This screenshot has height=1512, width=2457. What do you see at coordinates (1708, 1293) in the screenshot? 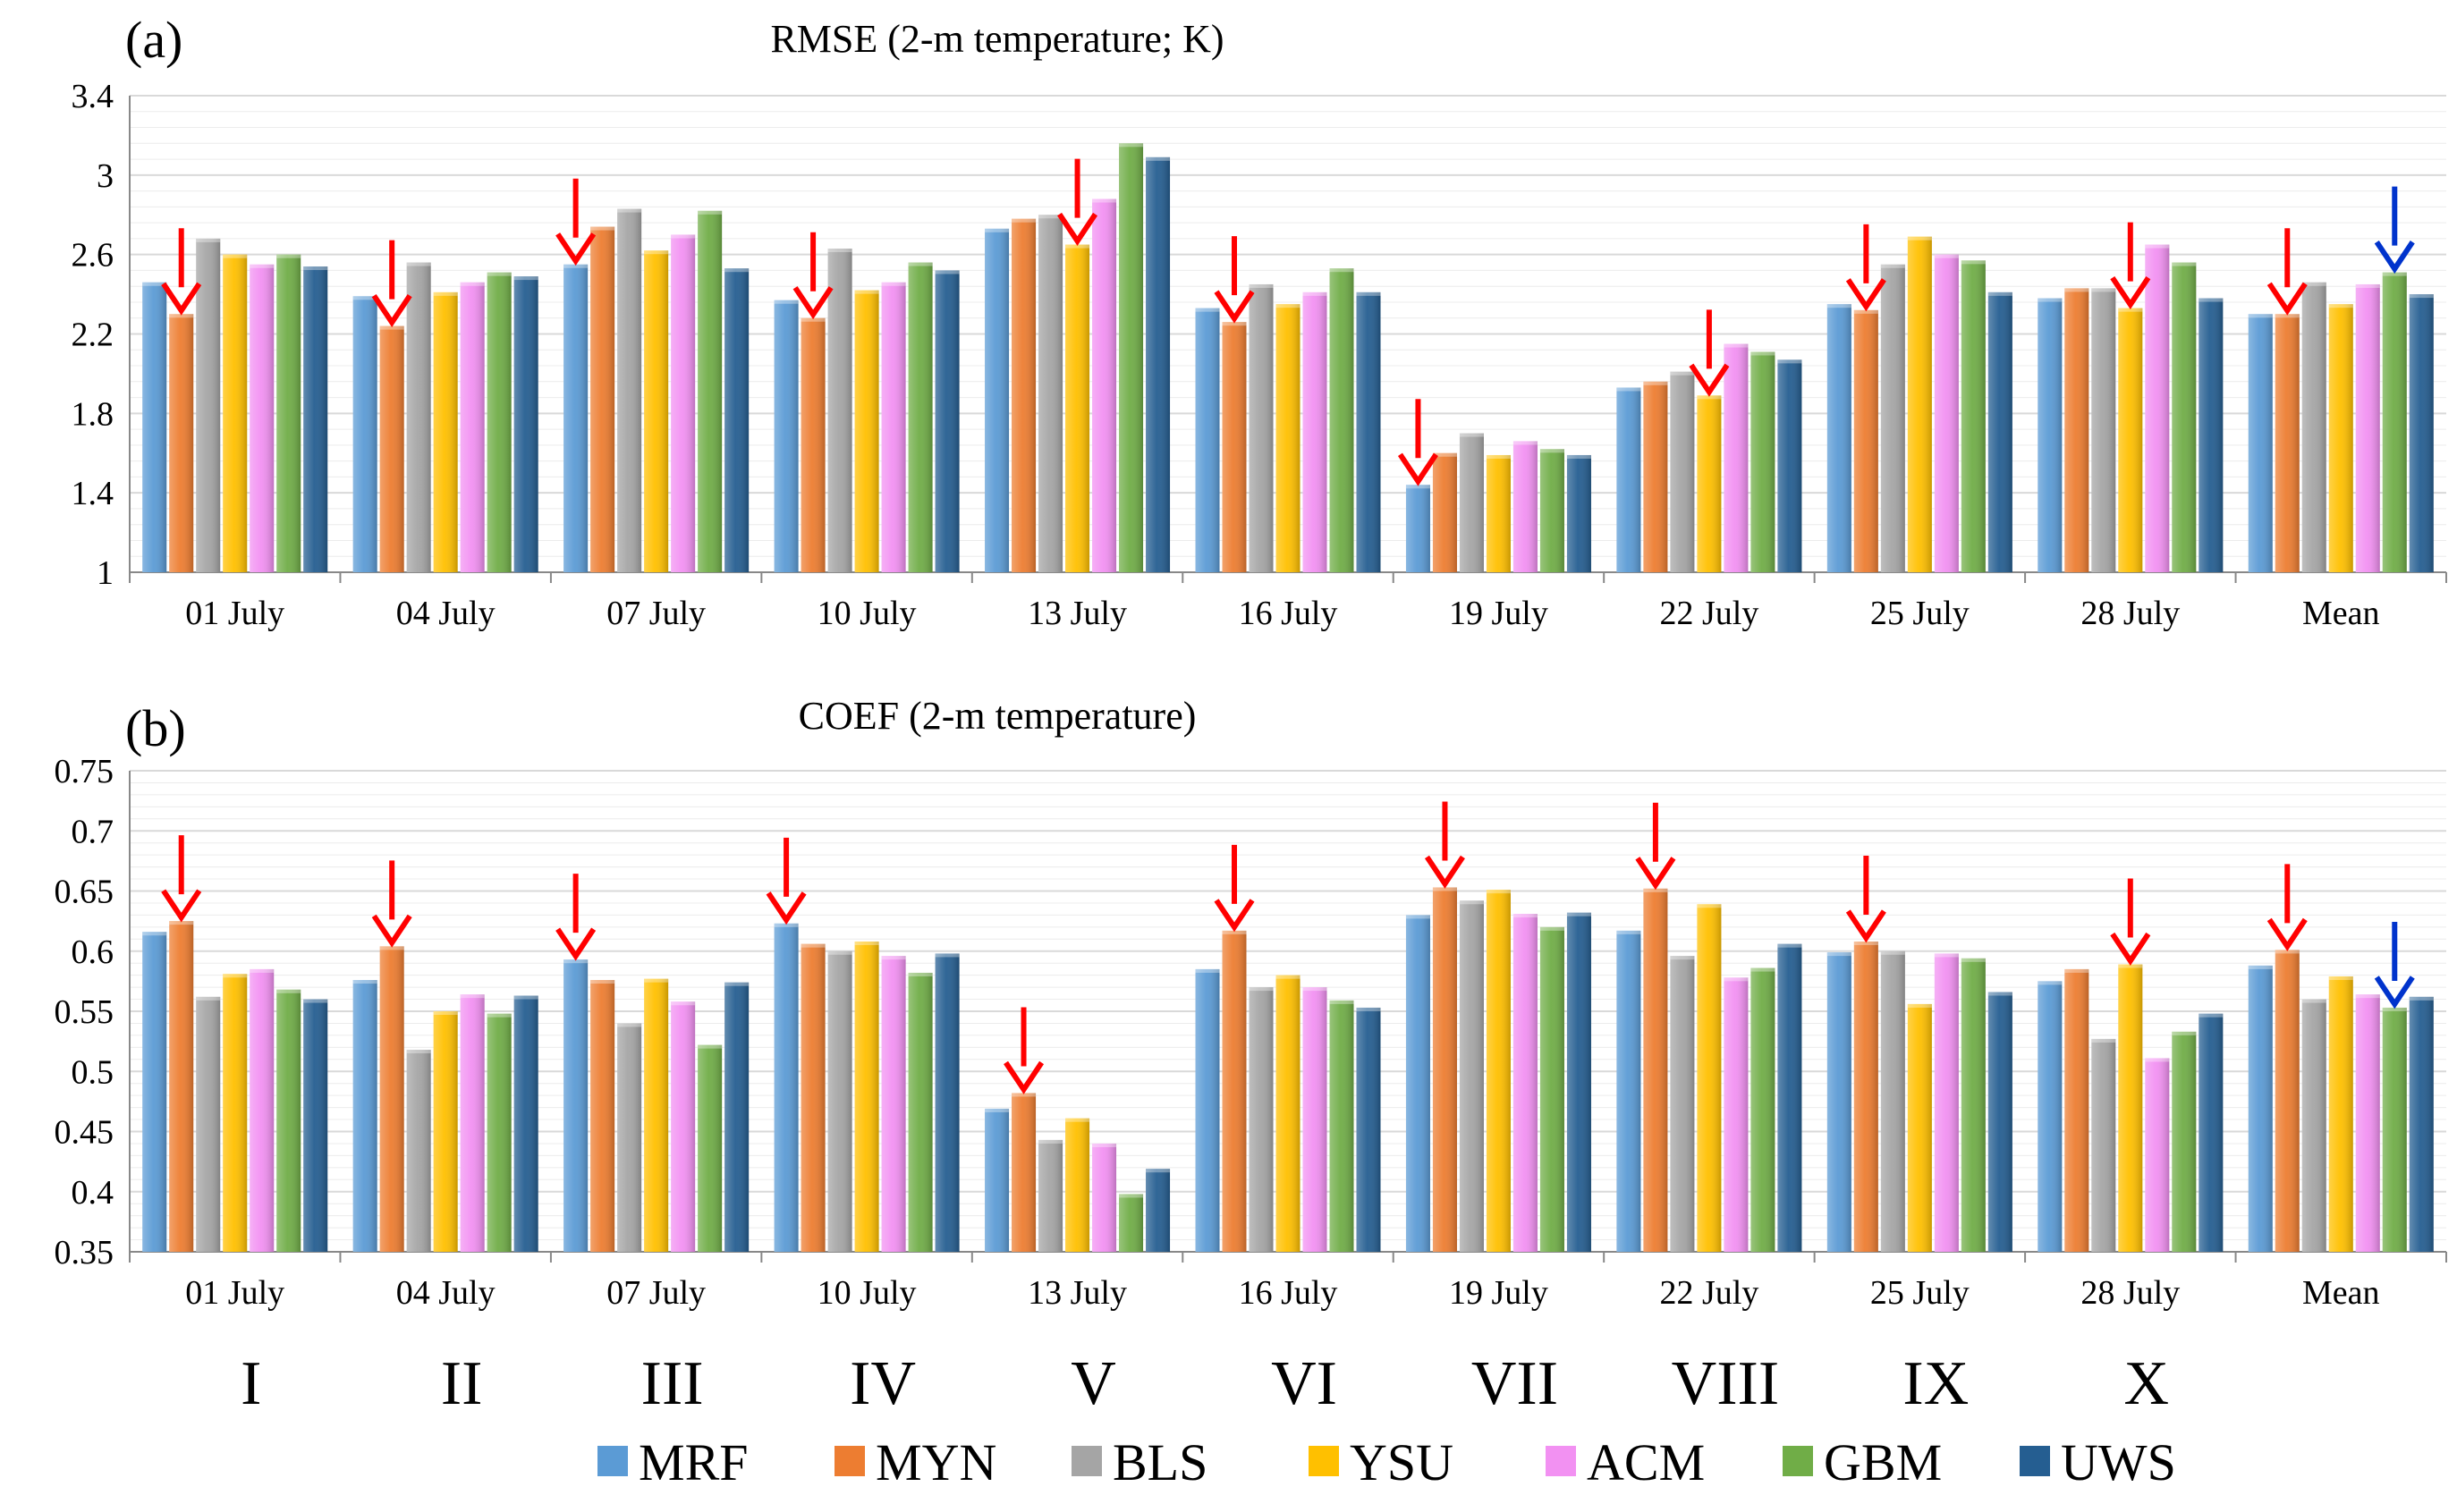
I see `panel-b-category-label-22-july: 22 July` at bounding box center [1708, 1293].